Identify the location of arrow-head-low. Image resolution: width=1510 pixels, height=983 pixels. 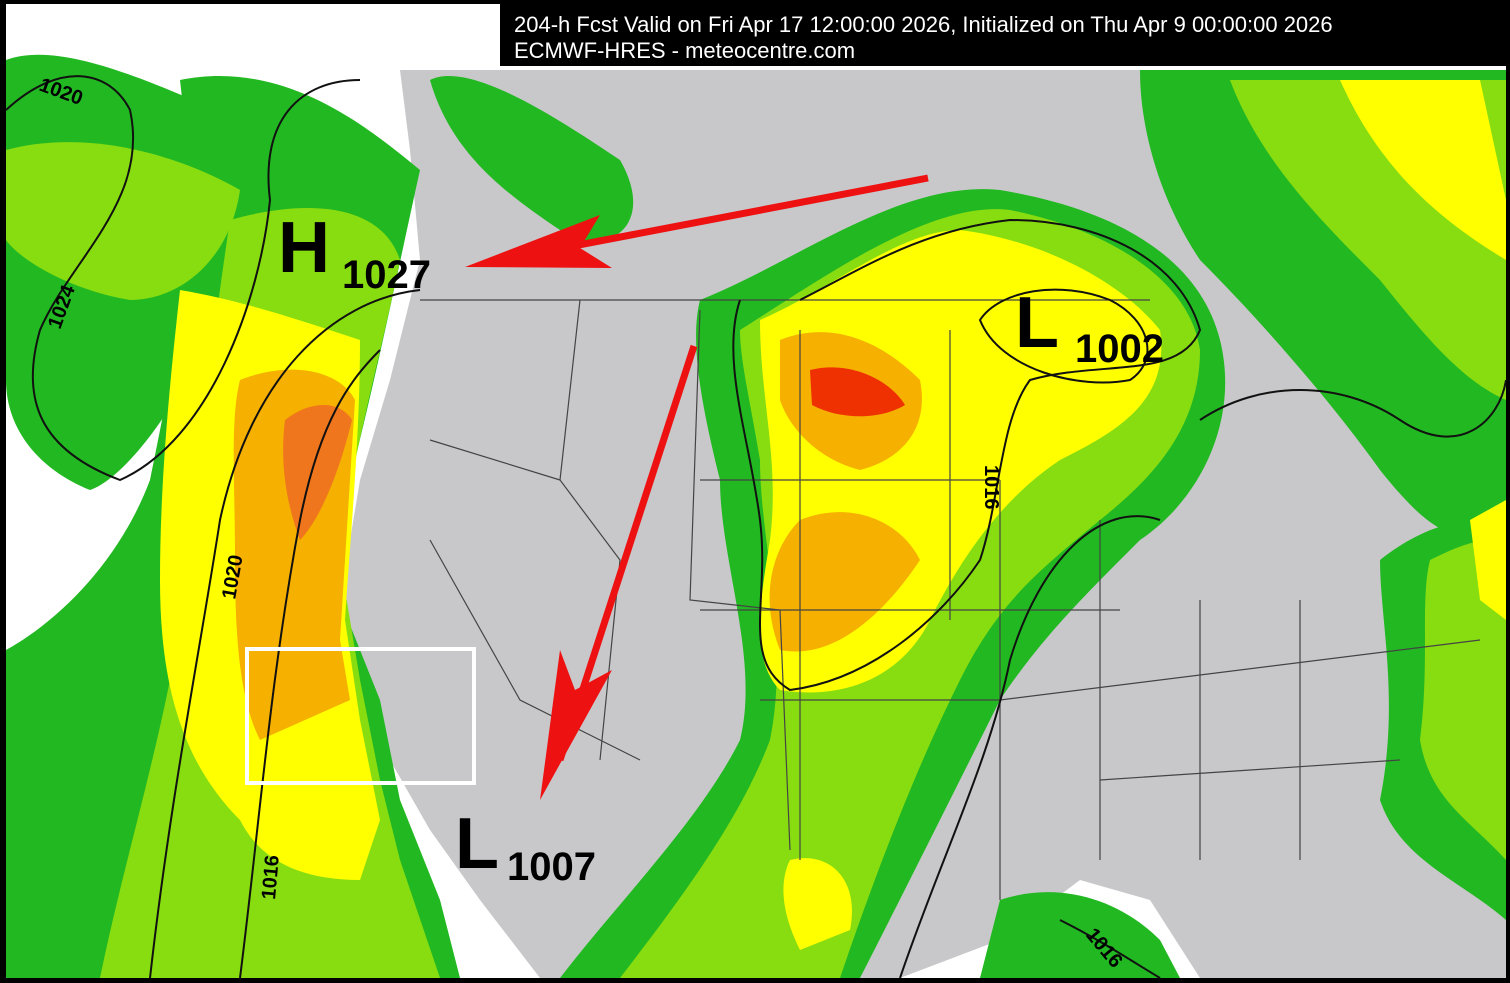
(576, 725).